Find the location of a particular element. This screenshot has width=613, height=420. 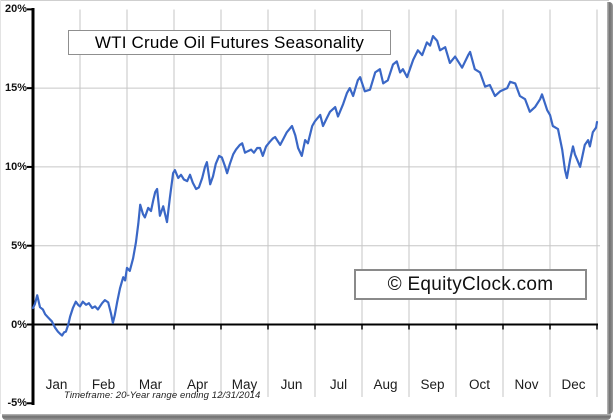

x-axis-label: Sep is located at coordinates (432, 384).